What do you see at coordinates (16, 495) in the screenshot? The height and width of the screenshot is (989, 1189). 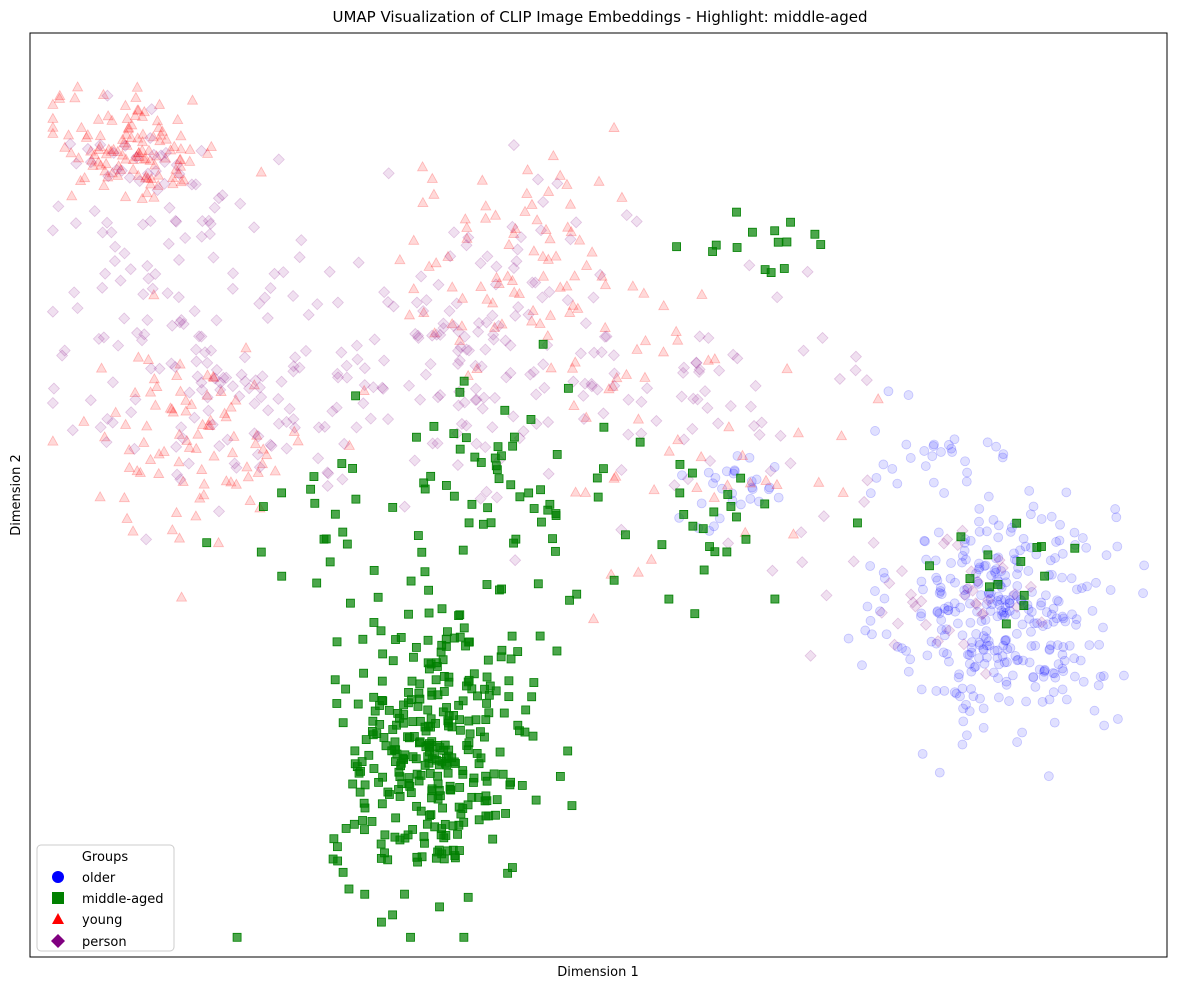 I see `y-axis-label: Dimension 2` at bounding box center [16, 495].